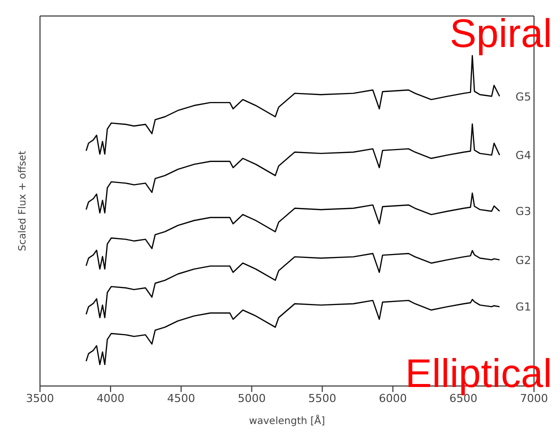 The height and width of the screenshot is (440, 560). What do you see at coordinates (110, 398) in the screenshot?
I see `x-tick-label: 4000` at bounding box center [110, 398].